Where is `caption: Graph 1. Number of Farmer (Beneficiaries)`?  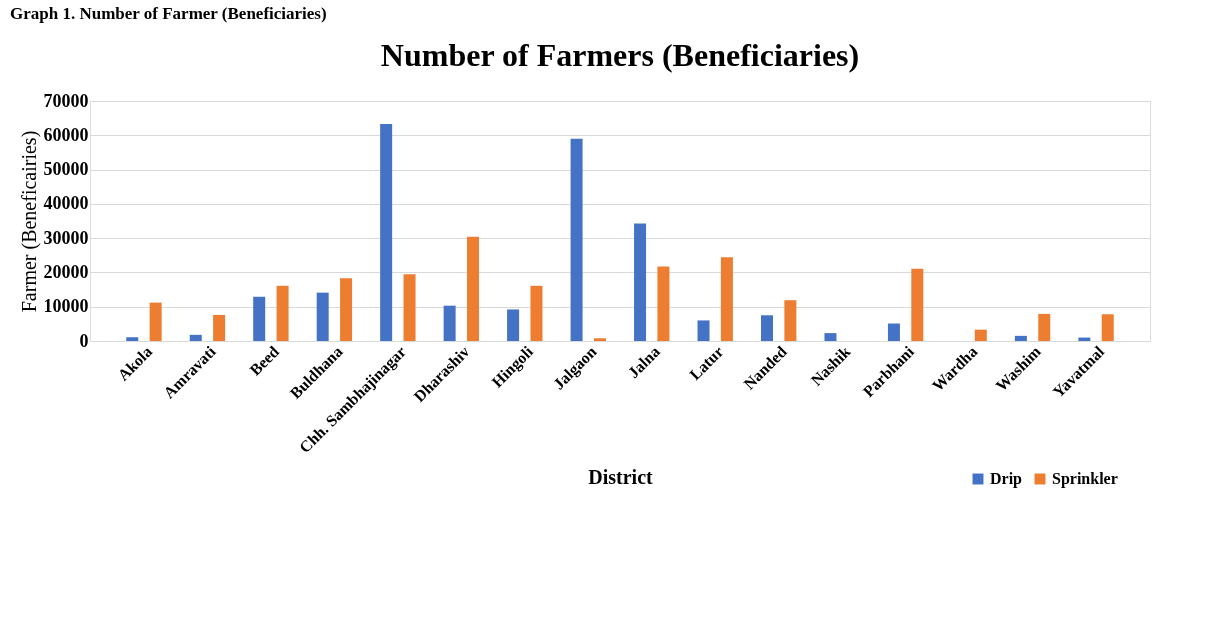
caption: Graph 1. Number of Farmer (Beneficiaries) is located at coordinates (168, 13).